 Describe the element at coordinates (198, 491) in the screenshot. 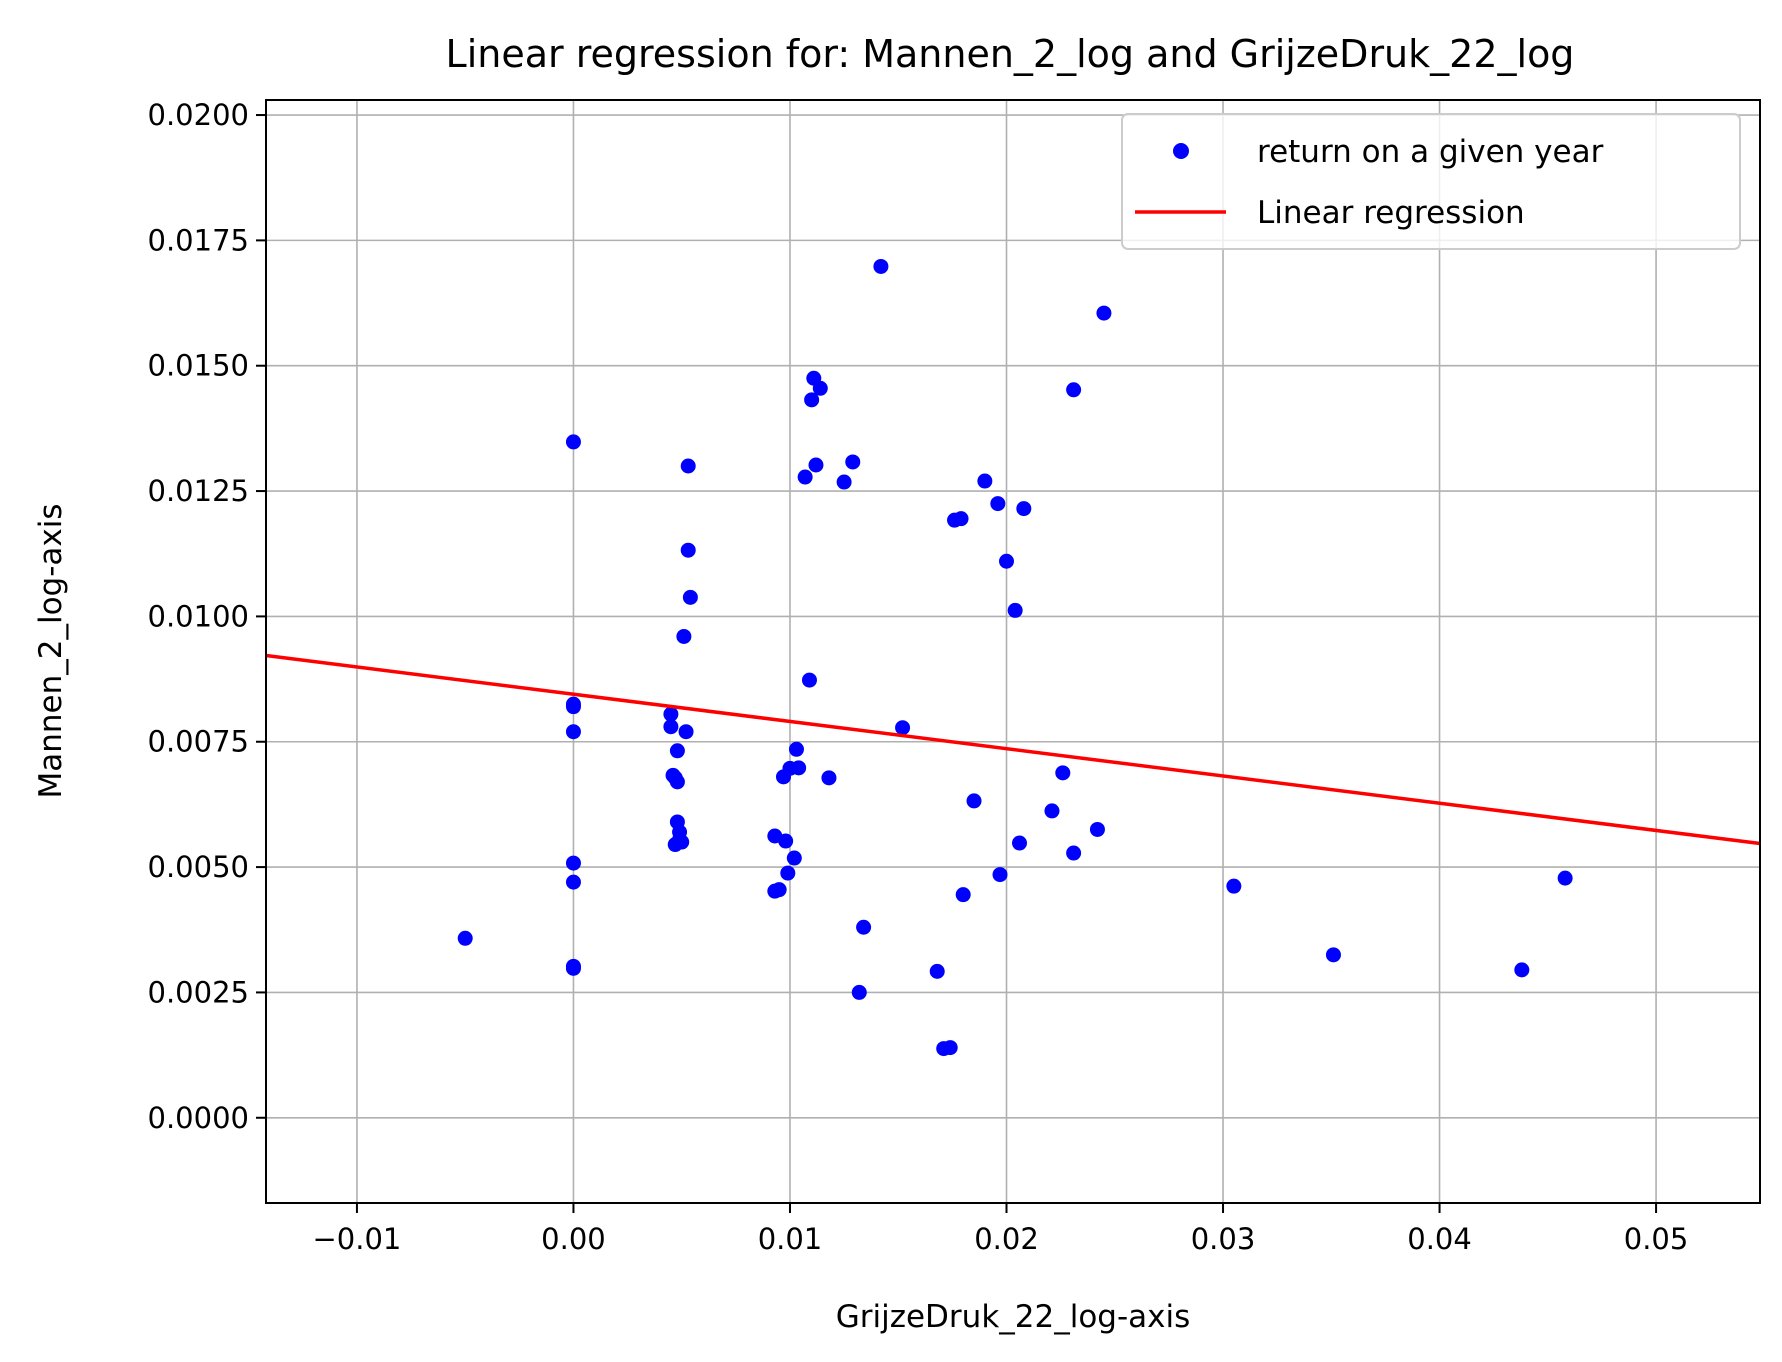

I see `y-tick-label: 0.0125` at that location.